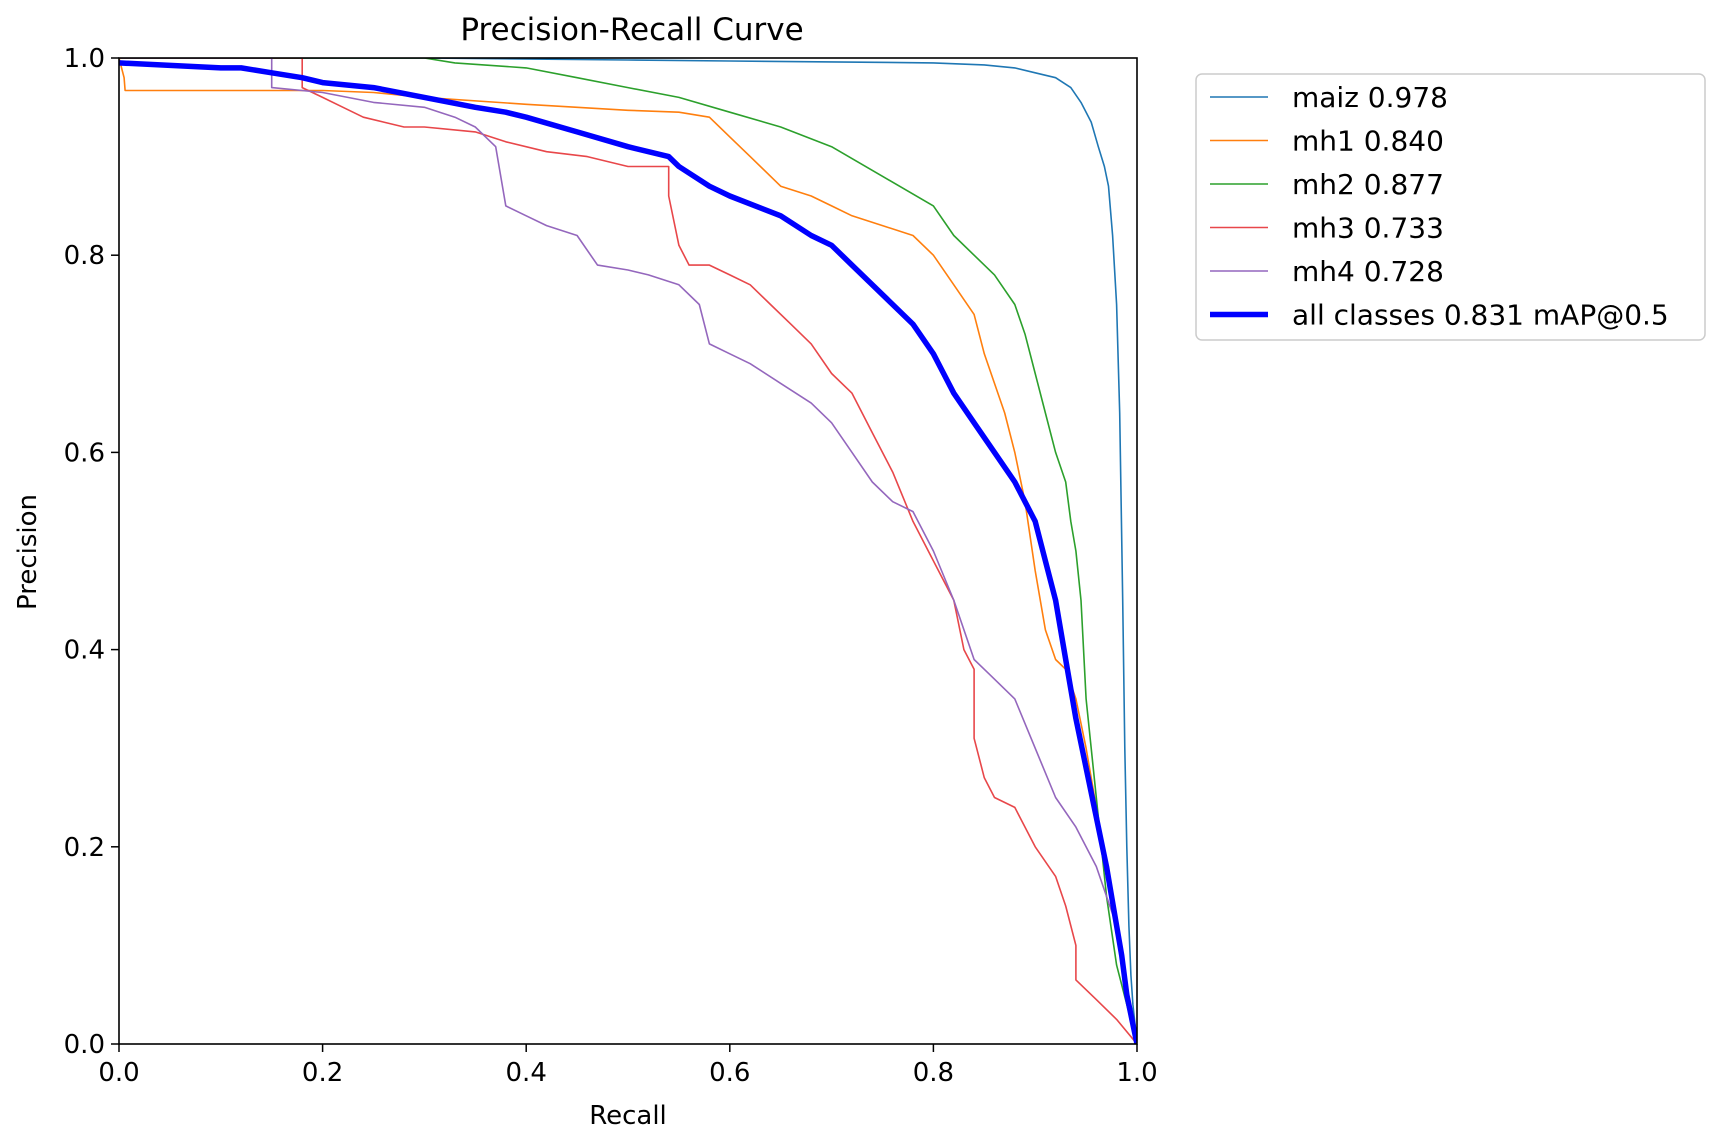 The height and width of the screenshot is (1138, 1720). What do you see at coordinates (322, 1073) in the screenshot?
I see `x-tick-label: 0.2` at bounding box center [322, 1073].